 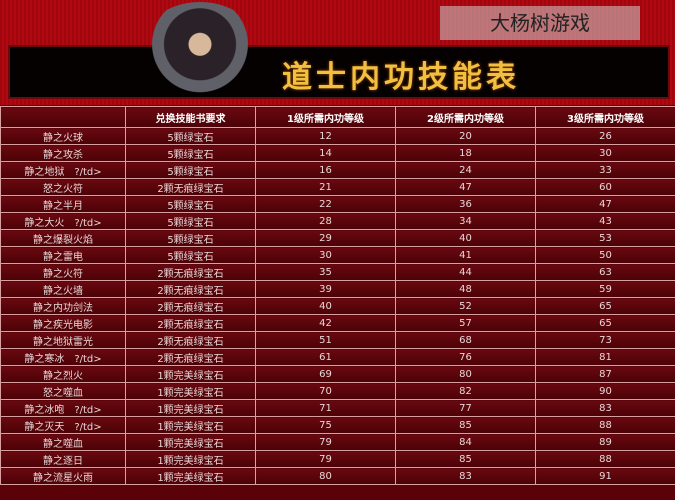 What do you see at coordinates (63, 323) in the screenshot?
I see `skill-name-cell: 静之疾光电影` at bounding box center [63, 323].